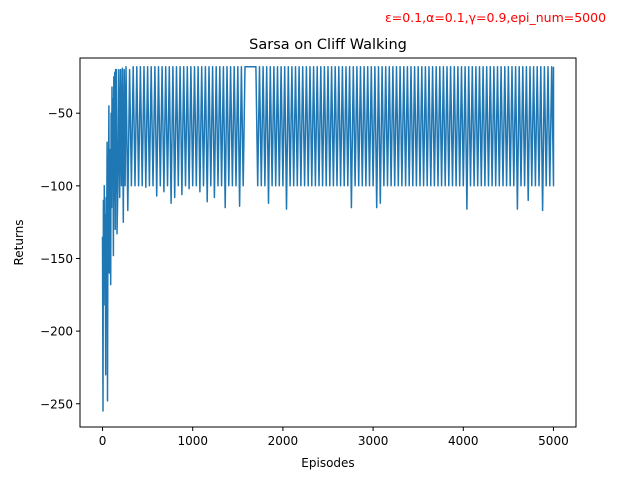 Image resolution: width=640 pixels, height=480 pixels. What do you see at coordinates (327, 463) in the screenshot?
I see `x-axis-label: Episodes` at bounding box center [327, 463].